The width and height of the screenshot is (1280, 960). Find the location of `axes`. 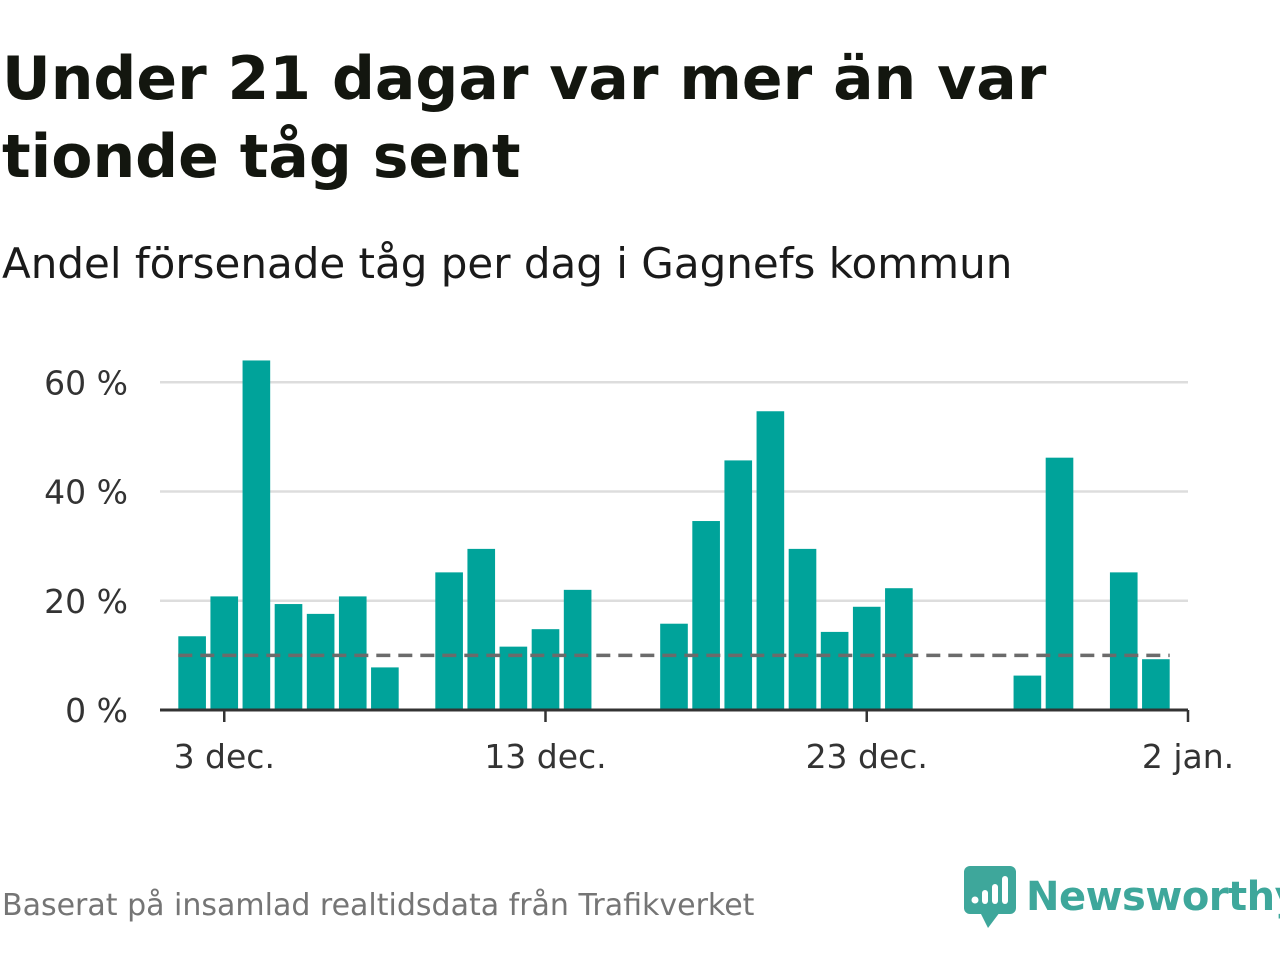

axes is located at coordinates (675, 715).